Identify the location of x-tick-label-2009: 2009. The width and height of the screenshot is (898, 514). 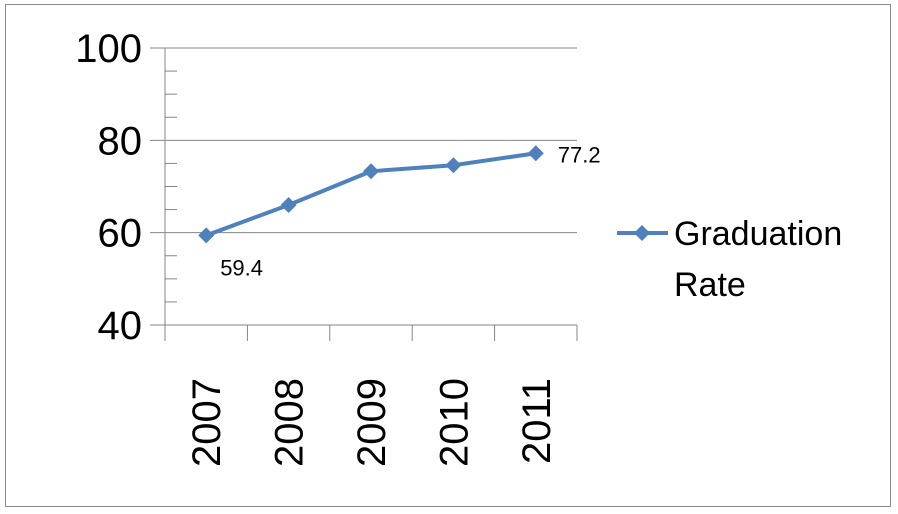
(372, 422).